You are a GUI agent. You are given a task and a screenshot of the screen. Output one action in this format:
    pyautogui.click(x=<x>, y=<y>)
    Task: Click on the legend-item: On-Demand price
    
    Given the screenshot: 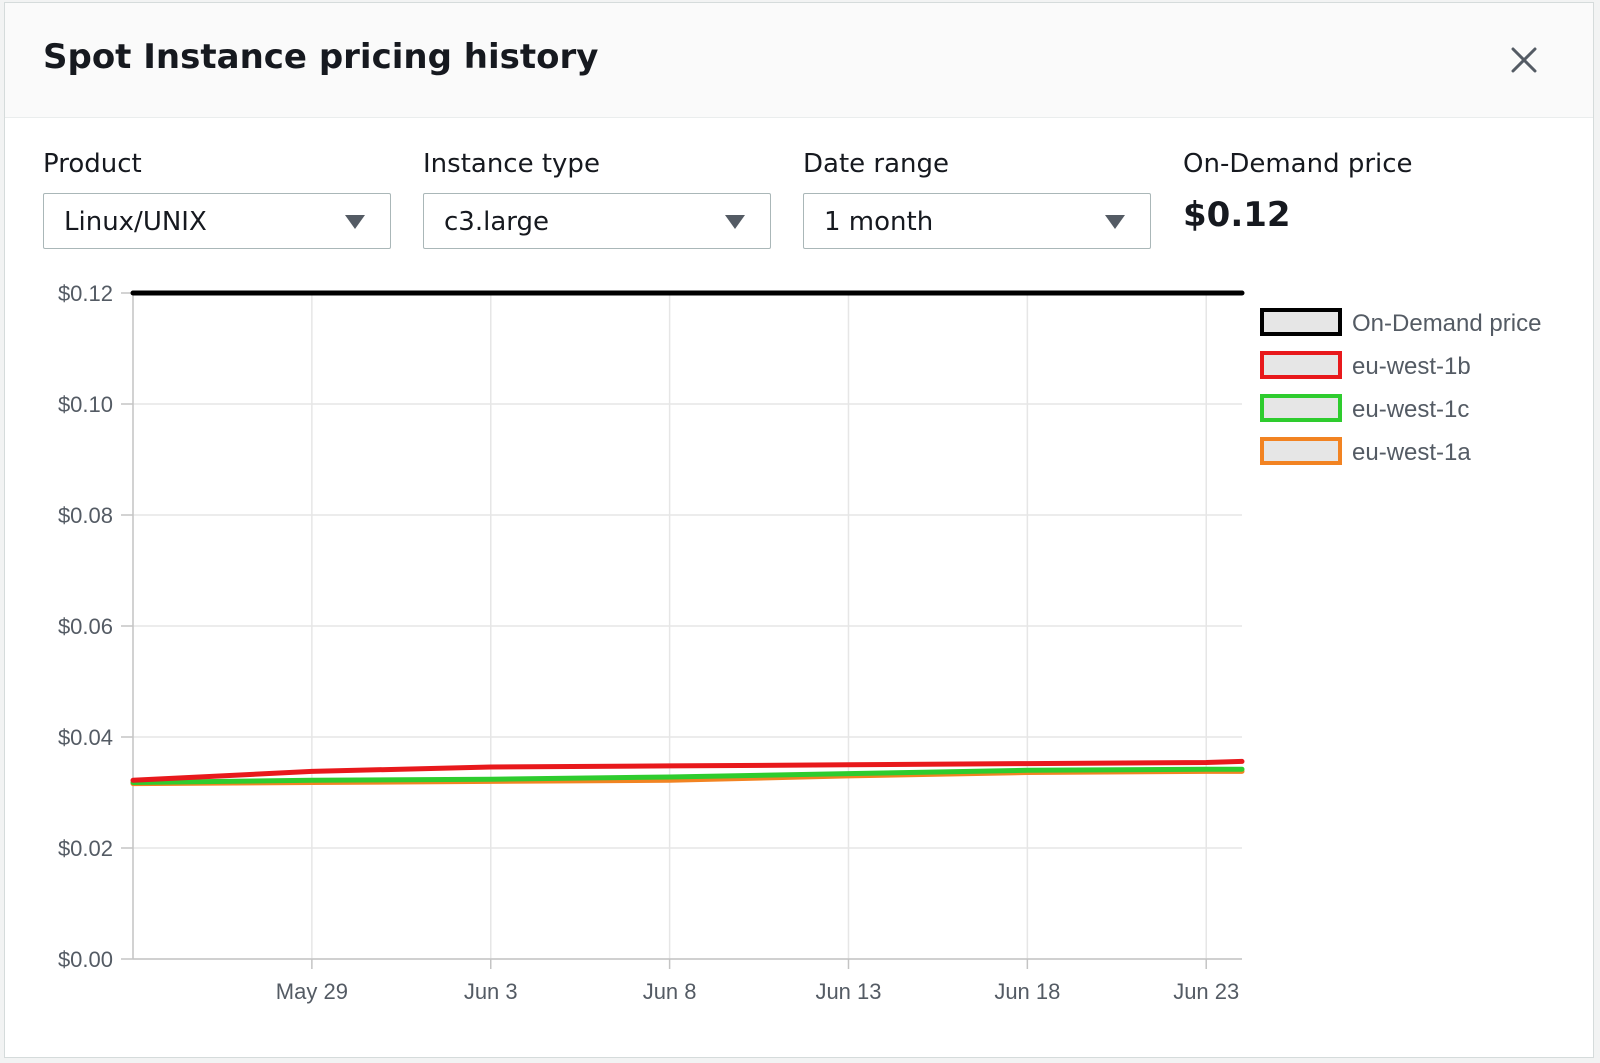 What is the action you would take?
    pyautogui.click(x=1400, y=322)
    